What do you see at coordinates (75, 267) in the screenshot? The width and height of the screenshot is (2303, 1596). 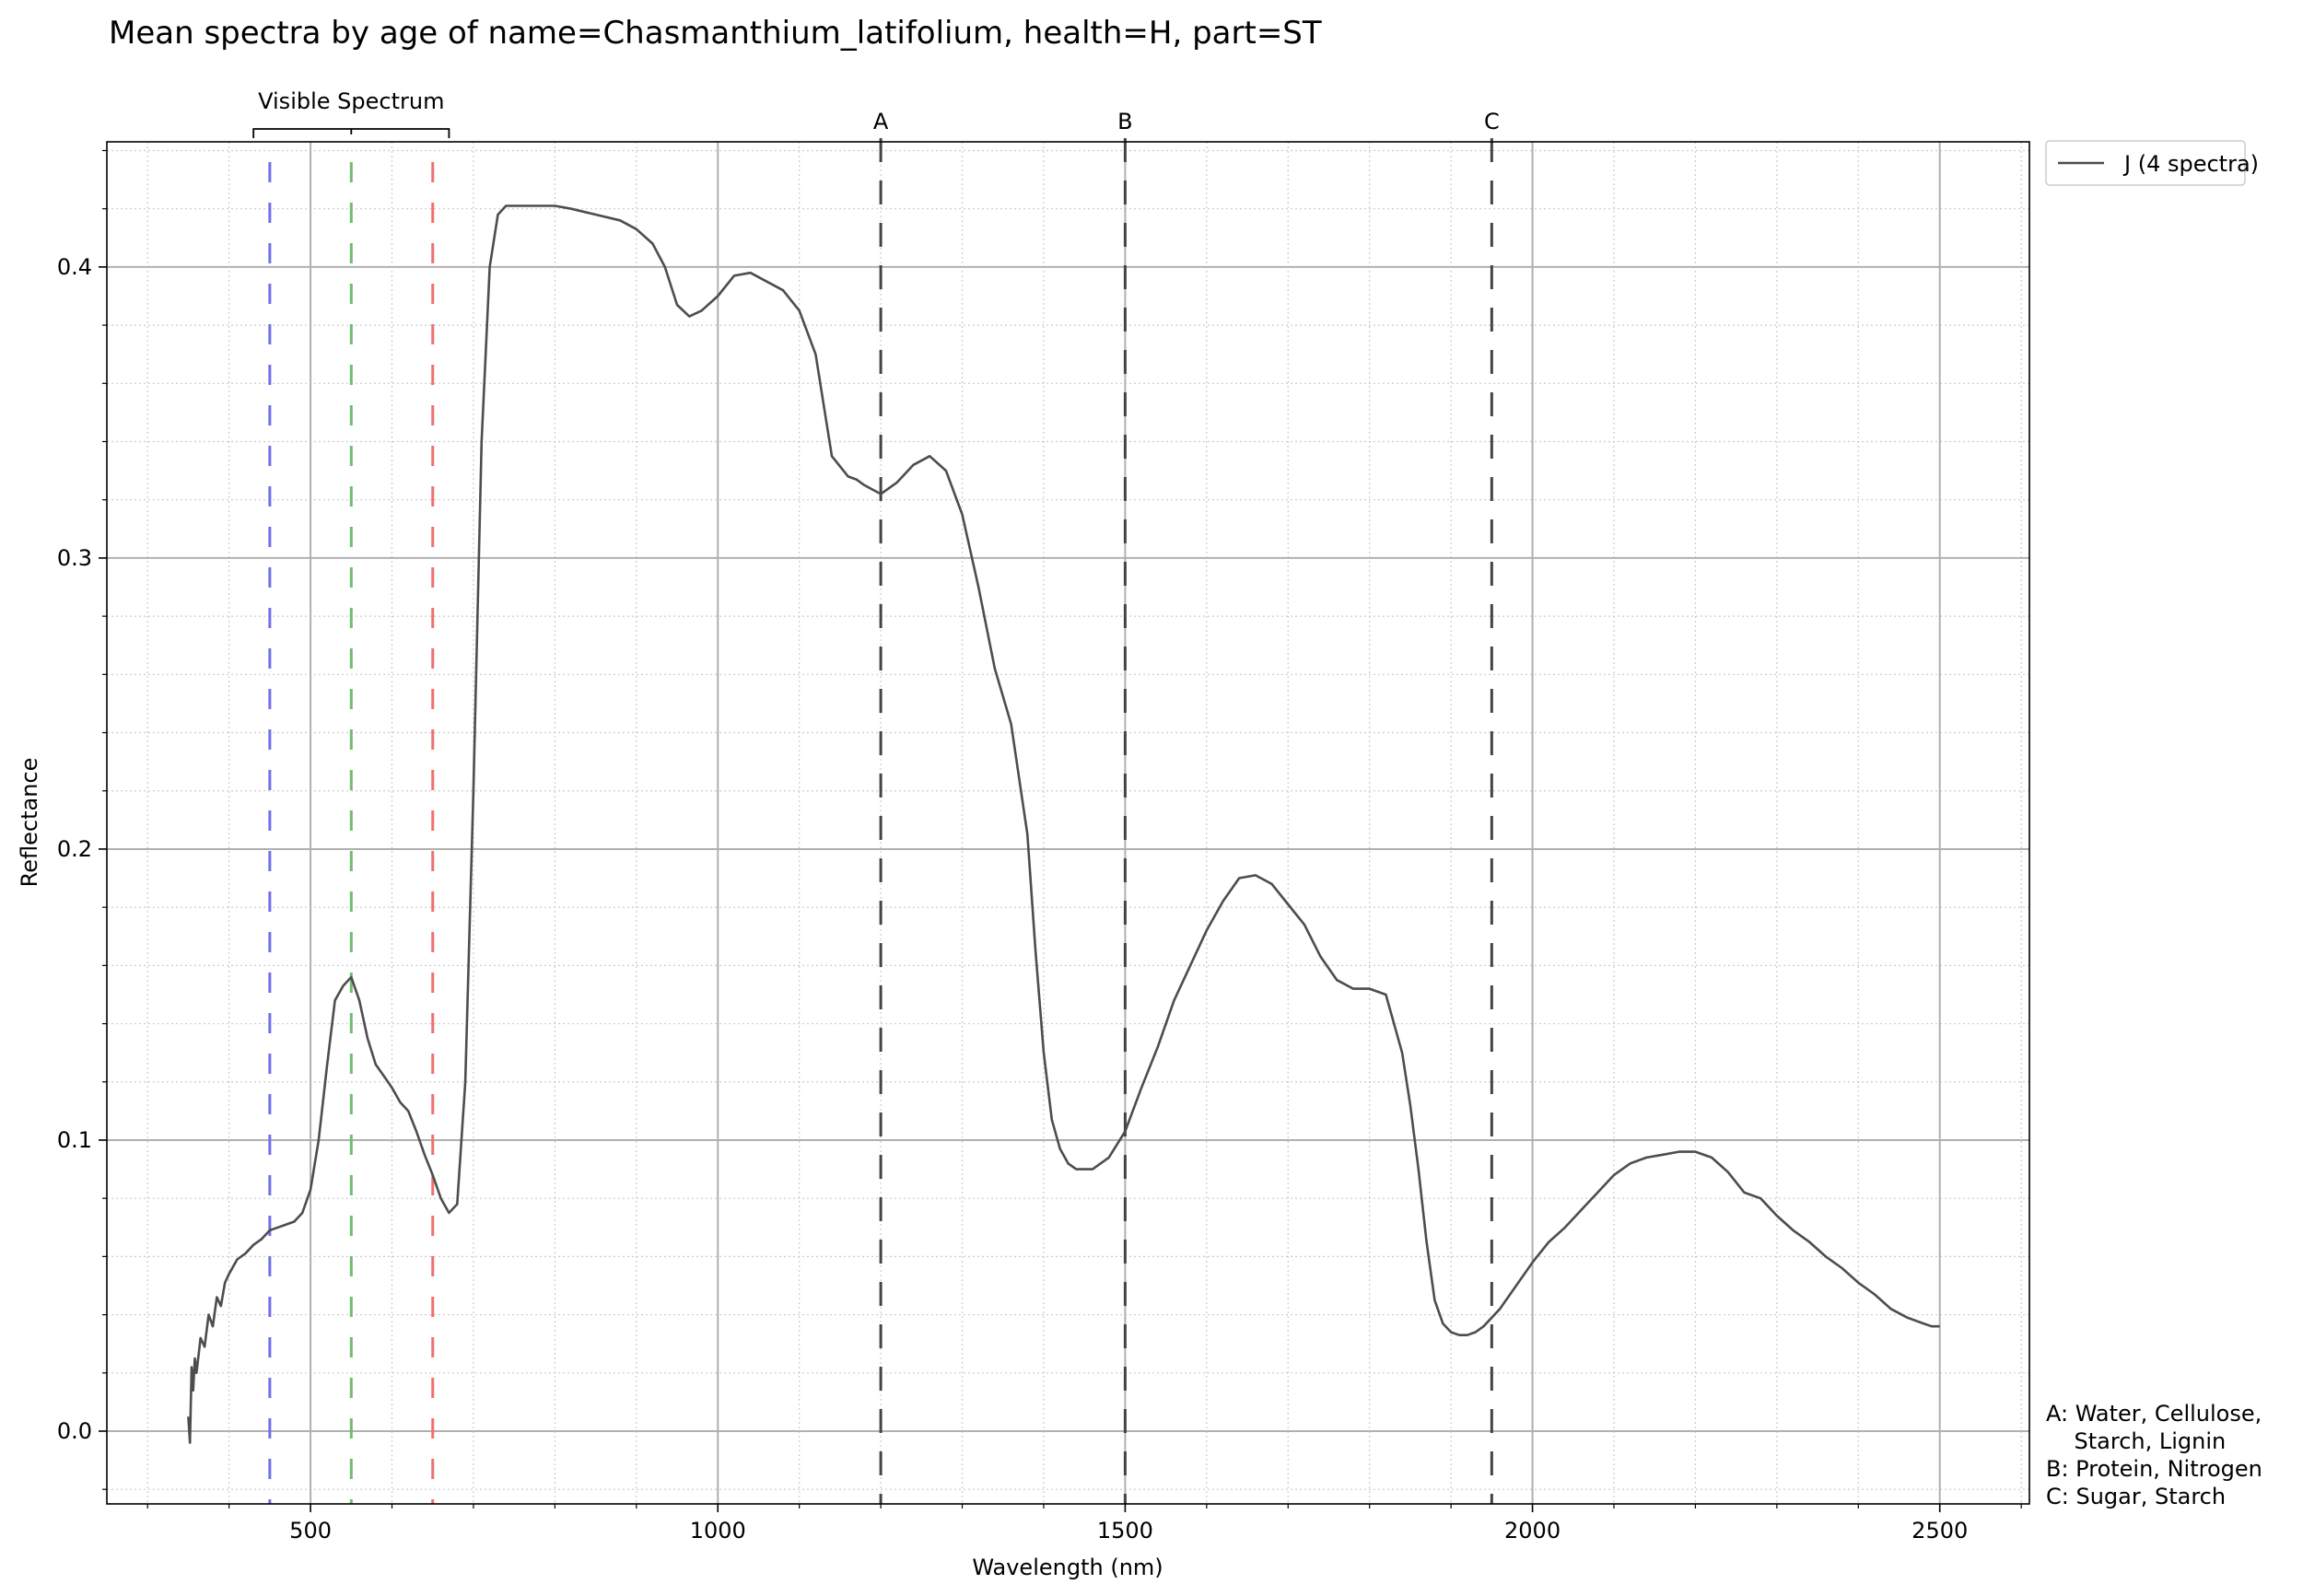 I see `y-tick-label: 0.4` at bounding box center [75, 267].